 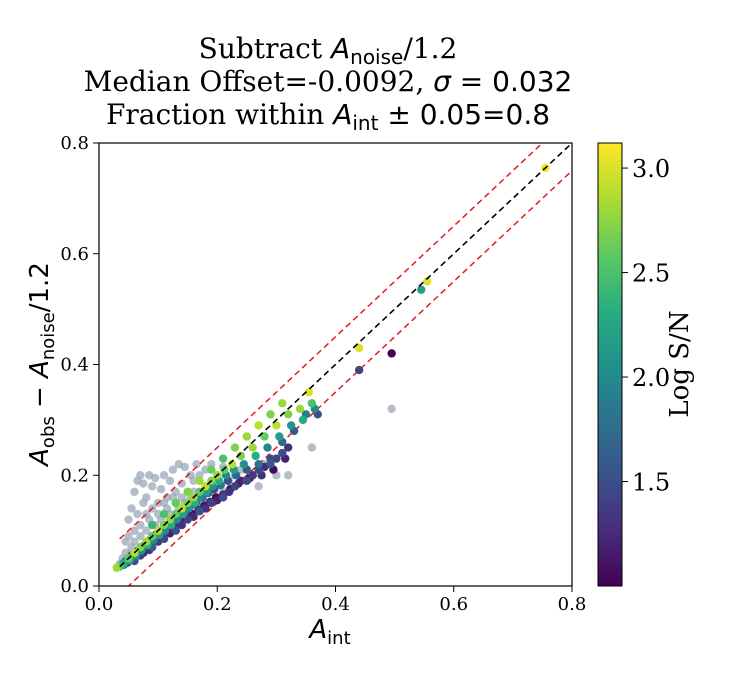 I want to click on y-label-suffix: /1.2, so click(x=40, y=287).